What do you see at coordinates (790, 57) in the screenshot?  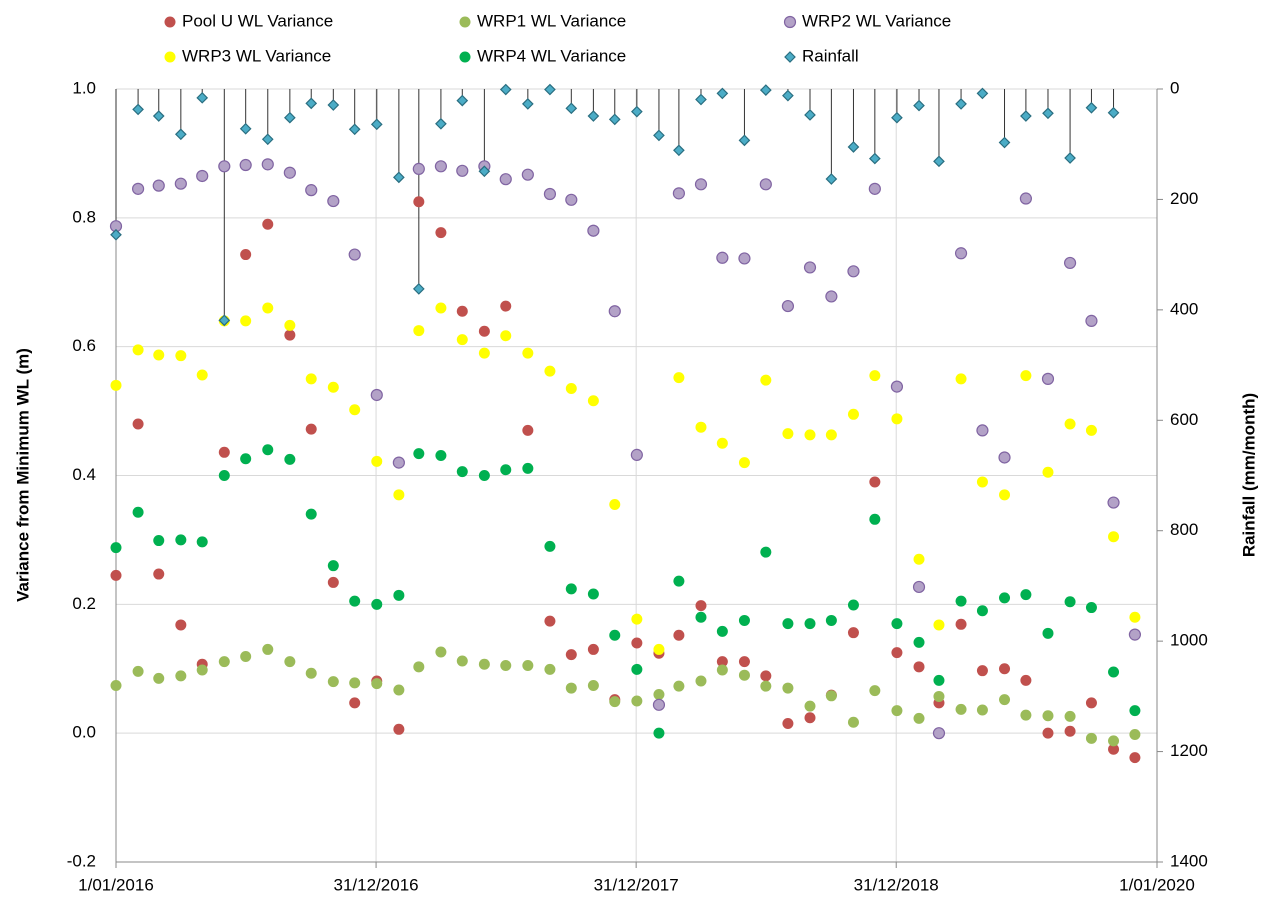 I see `legend-marker` at bounding box center [790, 57].